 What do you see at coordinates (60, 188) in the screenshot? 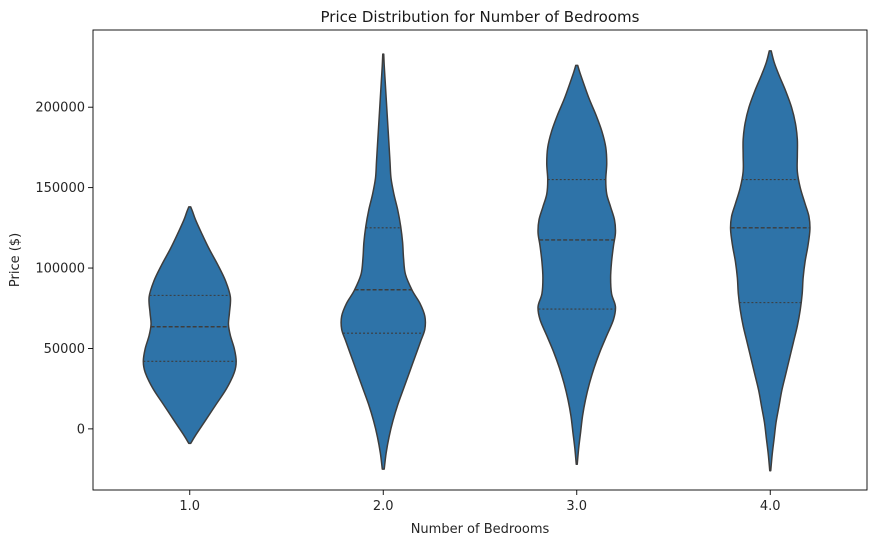
I see `y-tick-label: 150000` at bounding box center [60, 188].